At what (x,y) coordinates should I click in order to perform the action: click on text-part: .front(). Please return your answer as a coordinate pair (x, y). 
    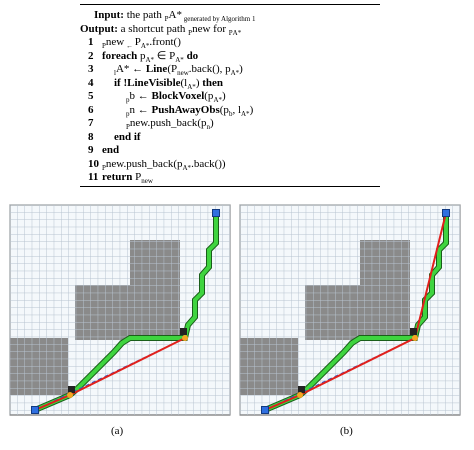
    Looking at the image, I should click on (165, 42).